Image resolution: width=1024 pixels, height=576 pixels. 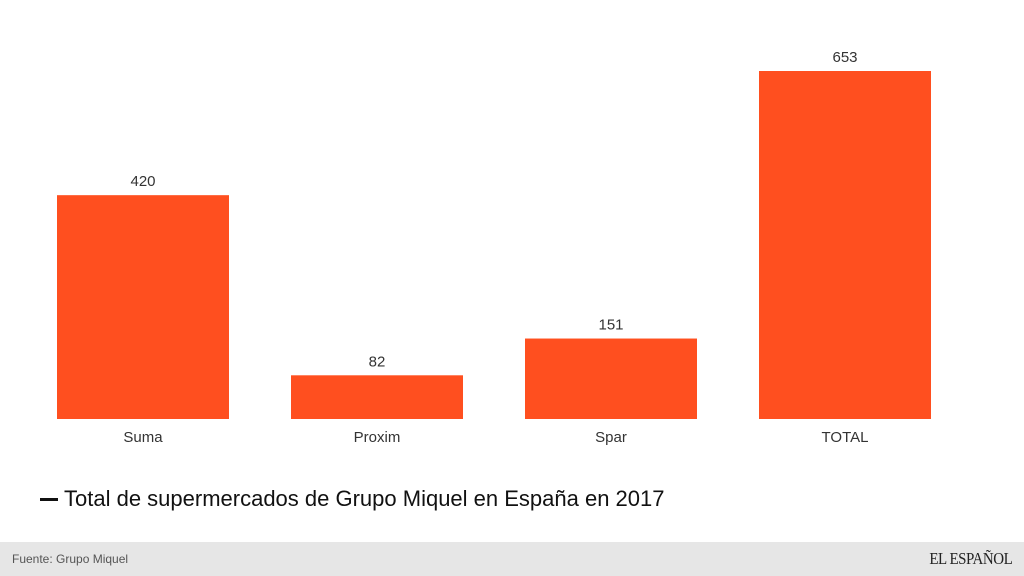 What do you see at coordinates (495, 437) in the screenshot?
I see `category-labels-group: Suma Proxim Spar TOTAL` at bounding box center [495, 437].